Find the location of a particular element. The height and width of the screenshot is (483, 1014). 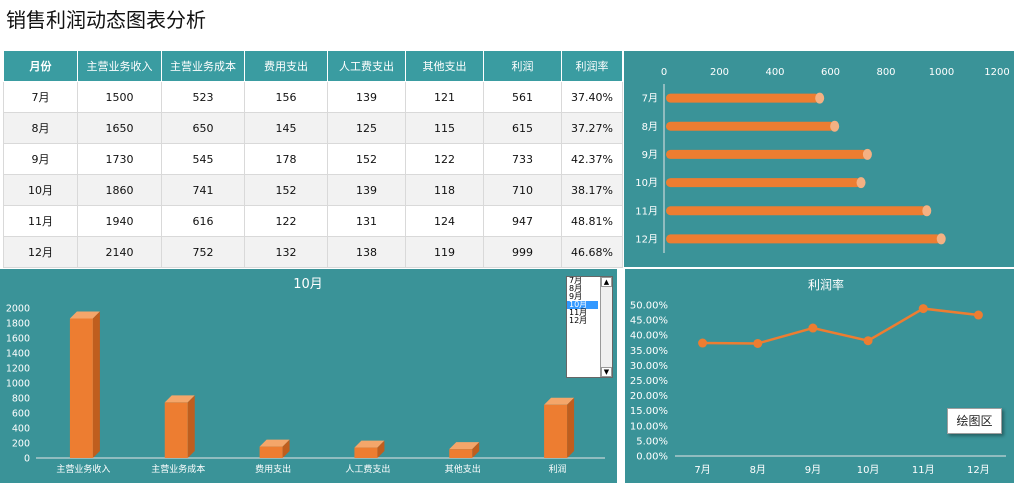

table-cell: 615 is located at coordinates (522, 128).